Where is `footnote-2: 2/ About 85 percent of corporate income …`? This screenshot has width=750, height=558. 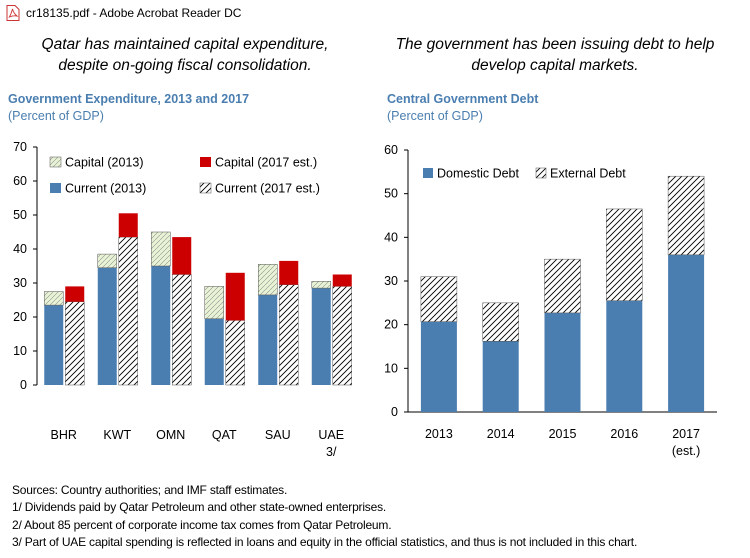
footnote-2: 2/ About 85 percent of corporate income … is located at coordinates (202, 524).